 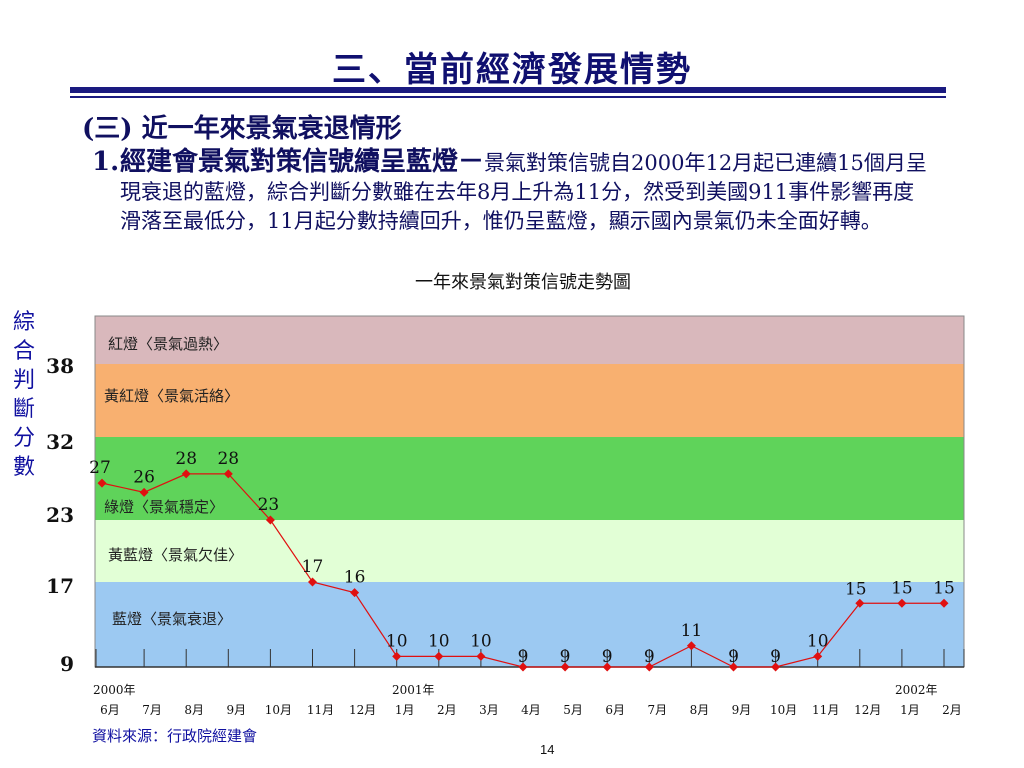 I want to click on band-label-2: 綠燈〈景氣穩定〉, so click(x=164, y=507).